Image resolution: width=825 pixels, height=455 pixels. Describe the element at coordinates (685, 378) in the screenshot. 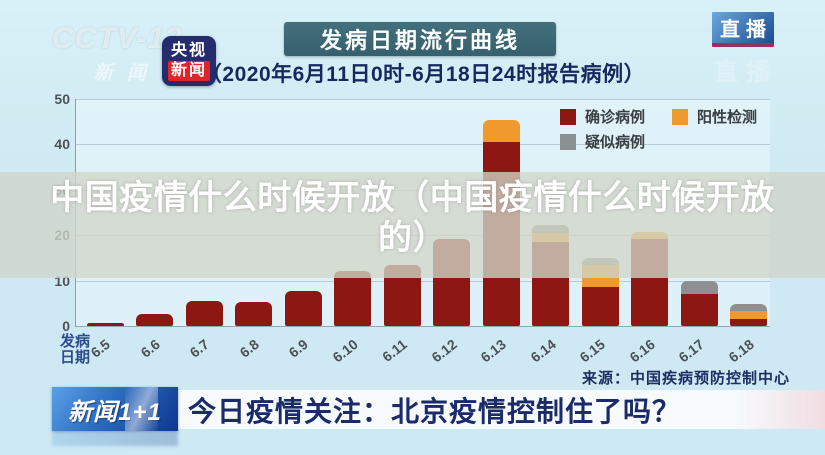

I see `data-source-caption: 来源：中国疾病预防控制中心` at that location.